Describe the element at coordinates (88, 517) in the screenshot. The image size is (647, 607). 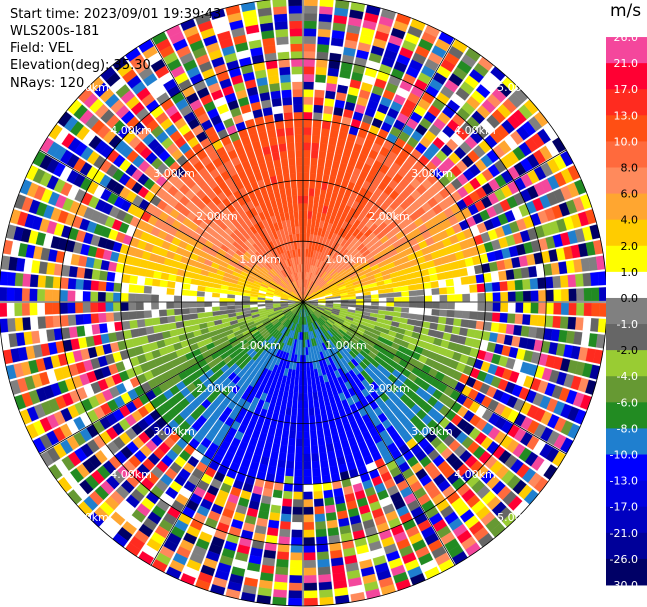
I see `range-ring-label: 5.00km` at that location.